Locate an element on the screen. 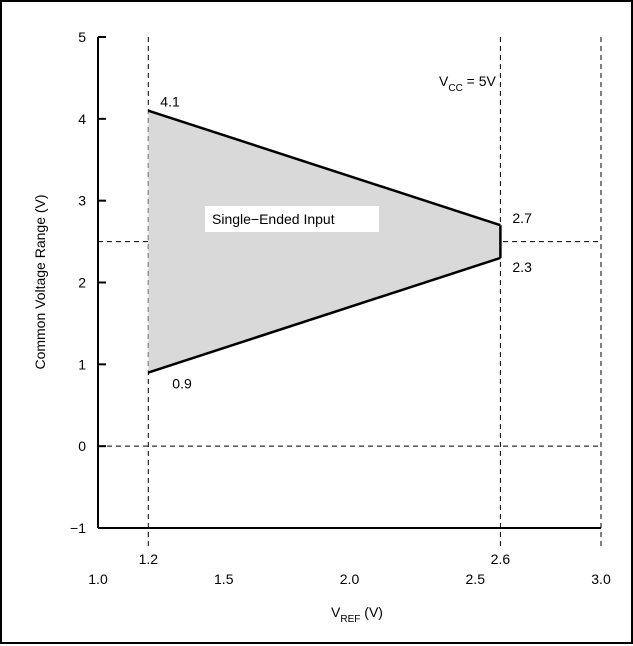  lower-boundary-line is located at coordinates (324, 315).